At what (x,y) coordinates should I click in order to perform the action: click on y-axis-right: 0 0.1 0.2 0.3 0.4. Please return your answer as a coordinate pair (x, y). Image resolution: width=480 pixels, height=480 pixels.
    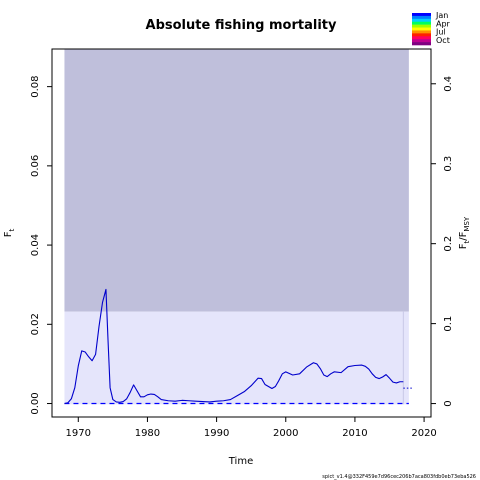
    Looking at the image, I should click on (442, 241).